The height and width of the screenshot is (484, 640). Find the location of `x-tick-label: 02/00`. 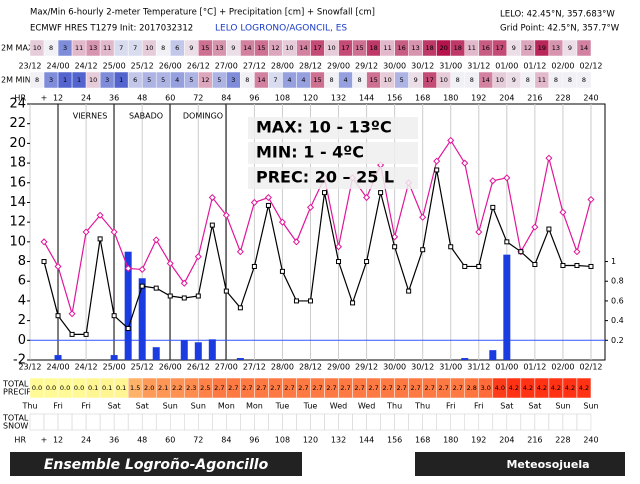

x-tick-label: 02/00 is located at coordinates (562, 367).